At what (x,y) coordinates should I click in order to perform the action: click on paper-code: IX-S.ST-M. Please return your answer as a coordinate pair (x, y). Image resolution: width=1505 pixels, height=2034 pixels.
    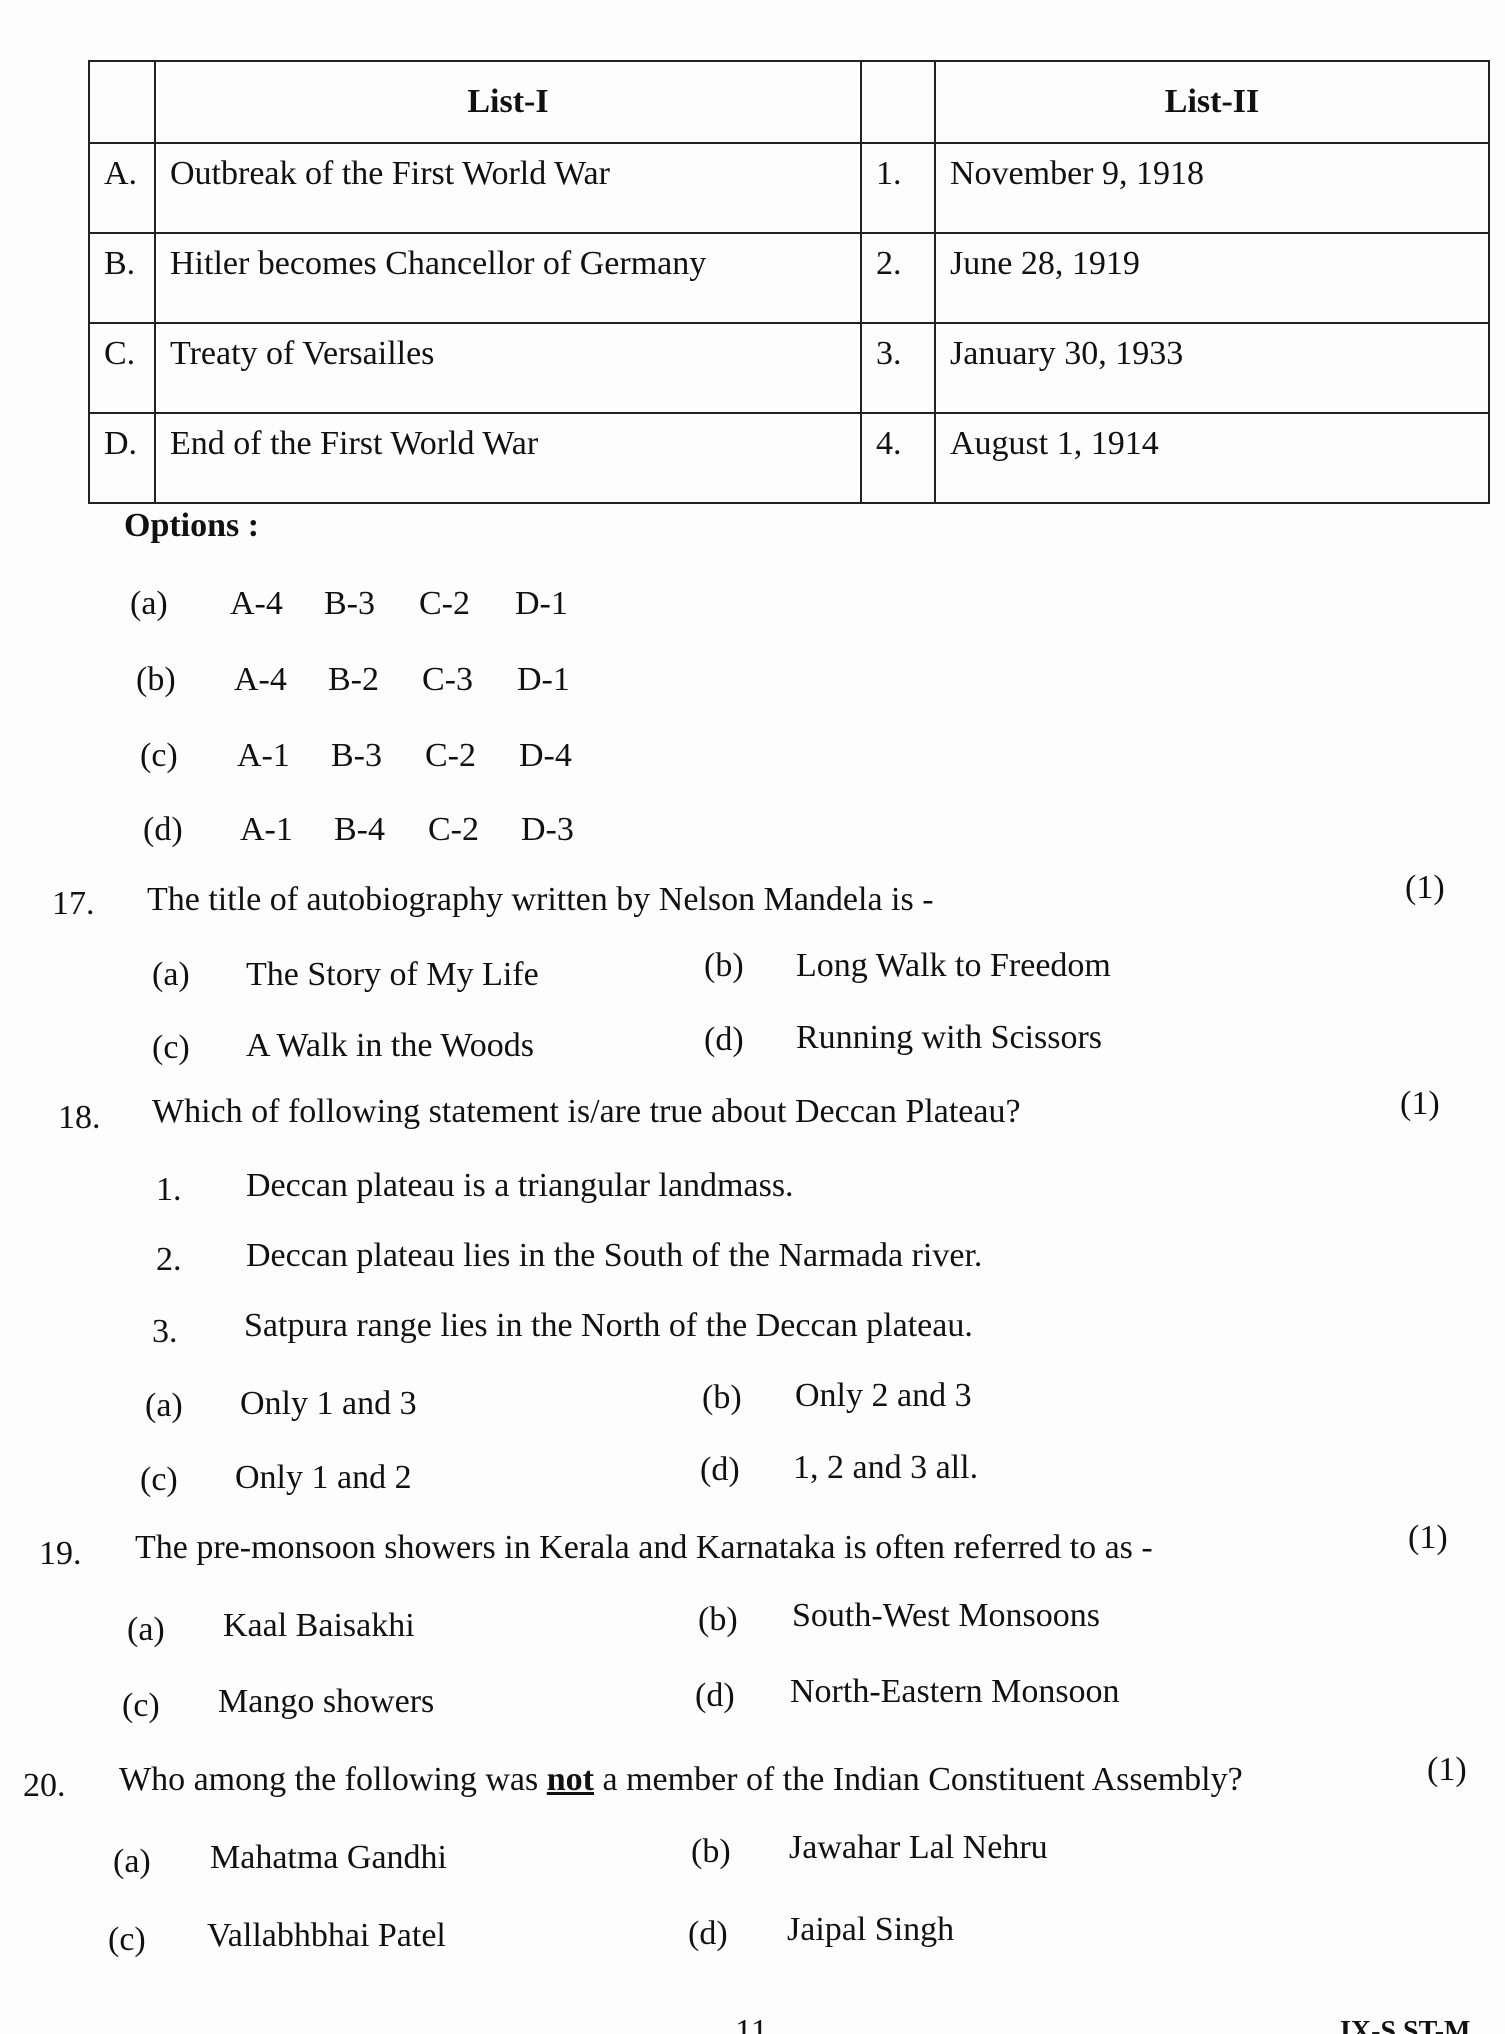
    Looking at the image, I should click on (1405, 2025).